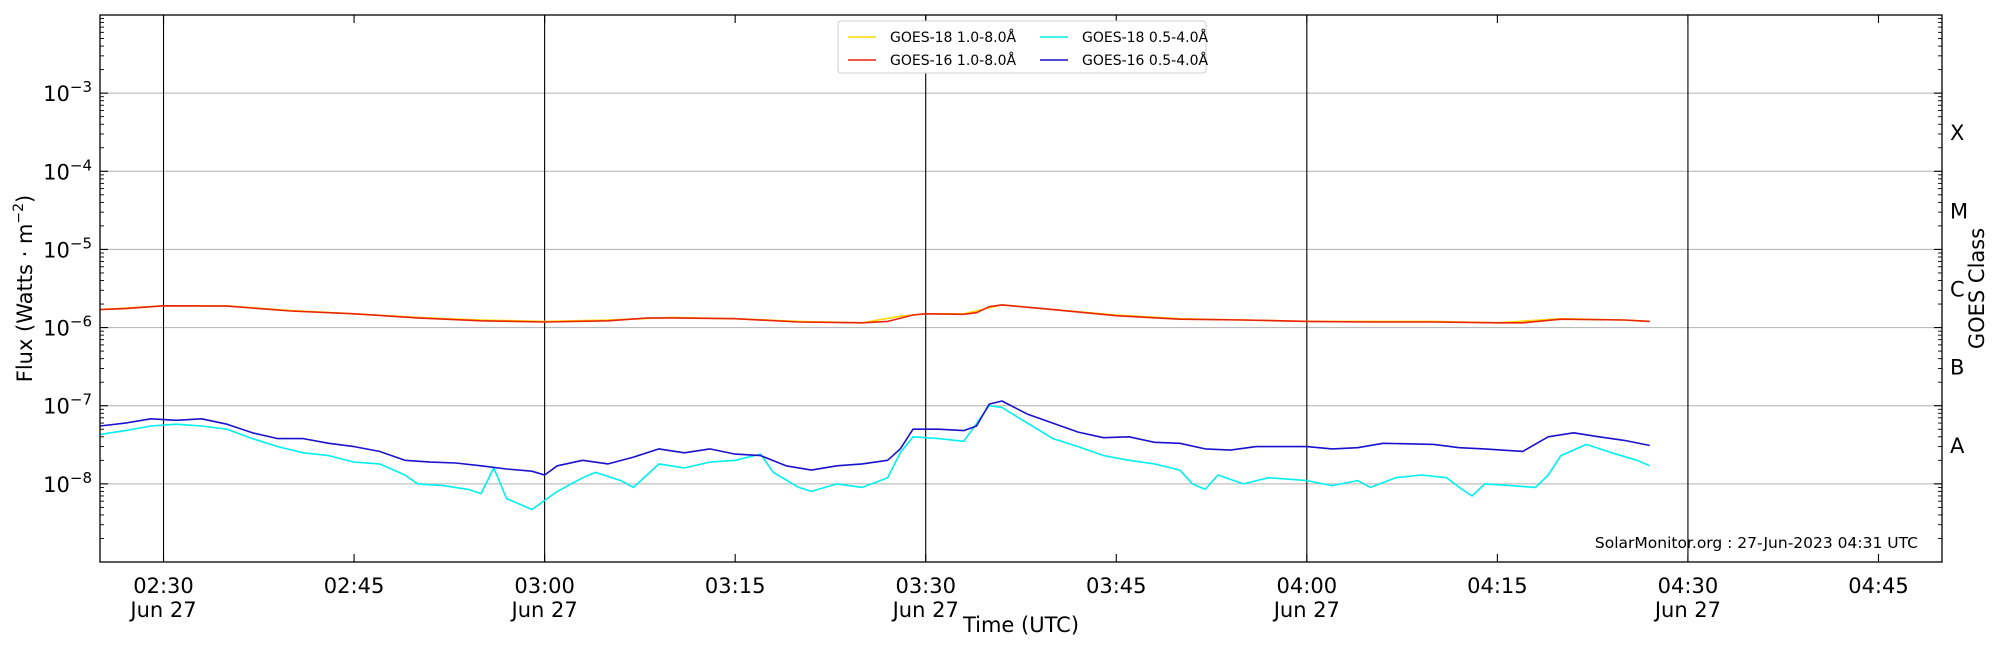  I want to click on goes-class-axis-title: GOES Class, so click(1977, 288).